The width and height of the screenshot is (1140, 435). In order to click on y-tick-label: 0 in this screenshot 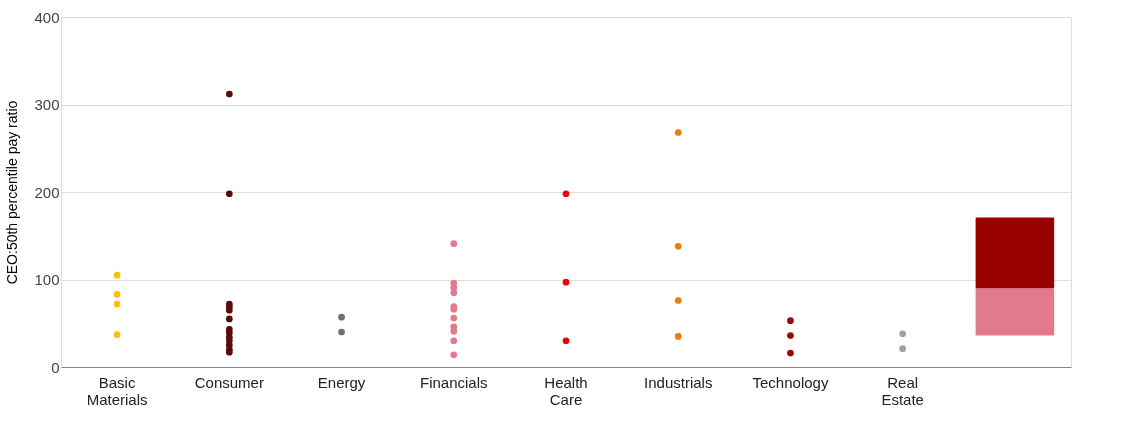, I will do `click(55, 367)`.